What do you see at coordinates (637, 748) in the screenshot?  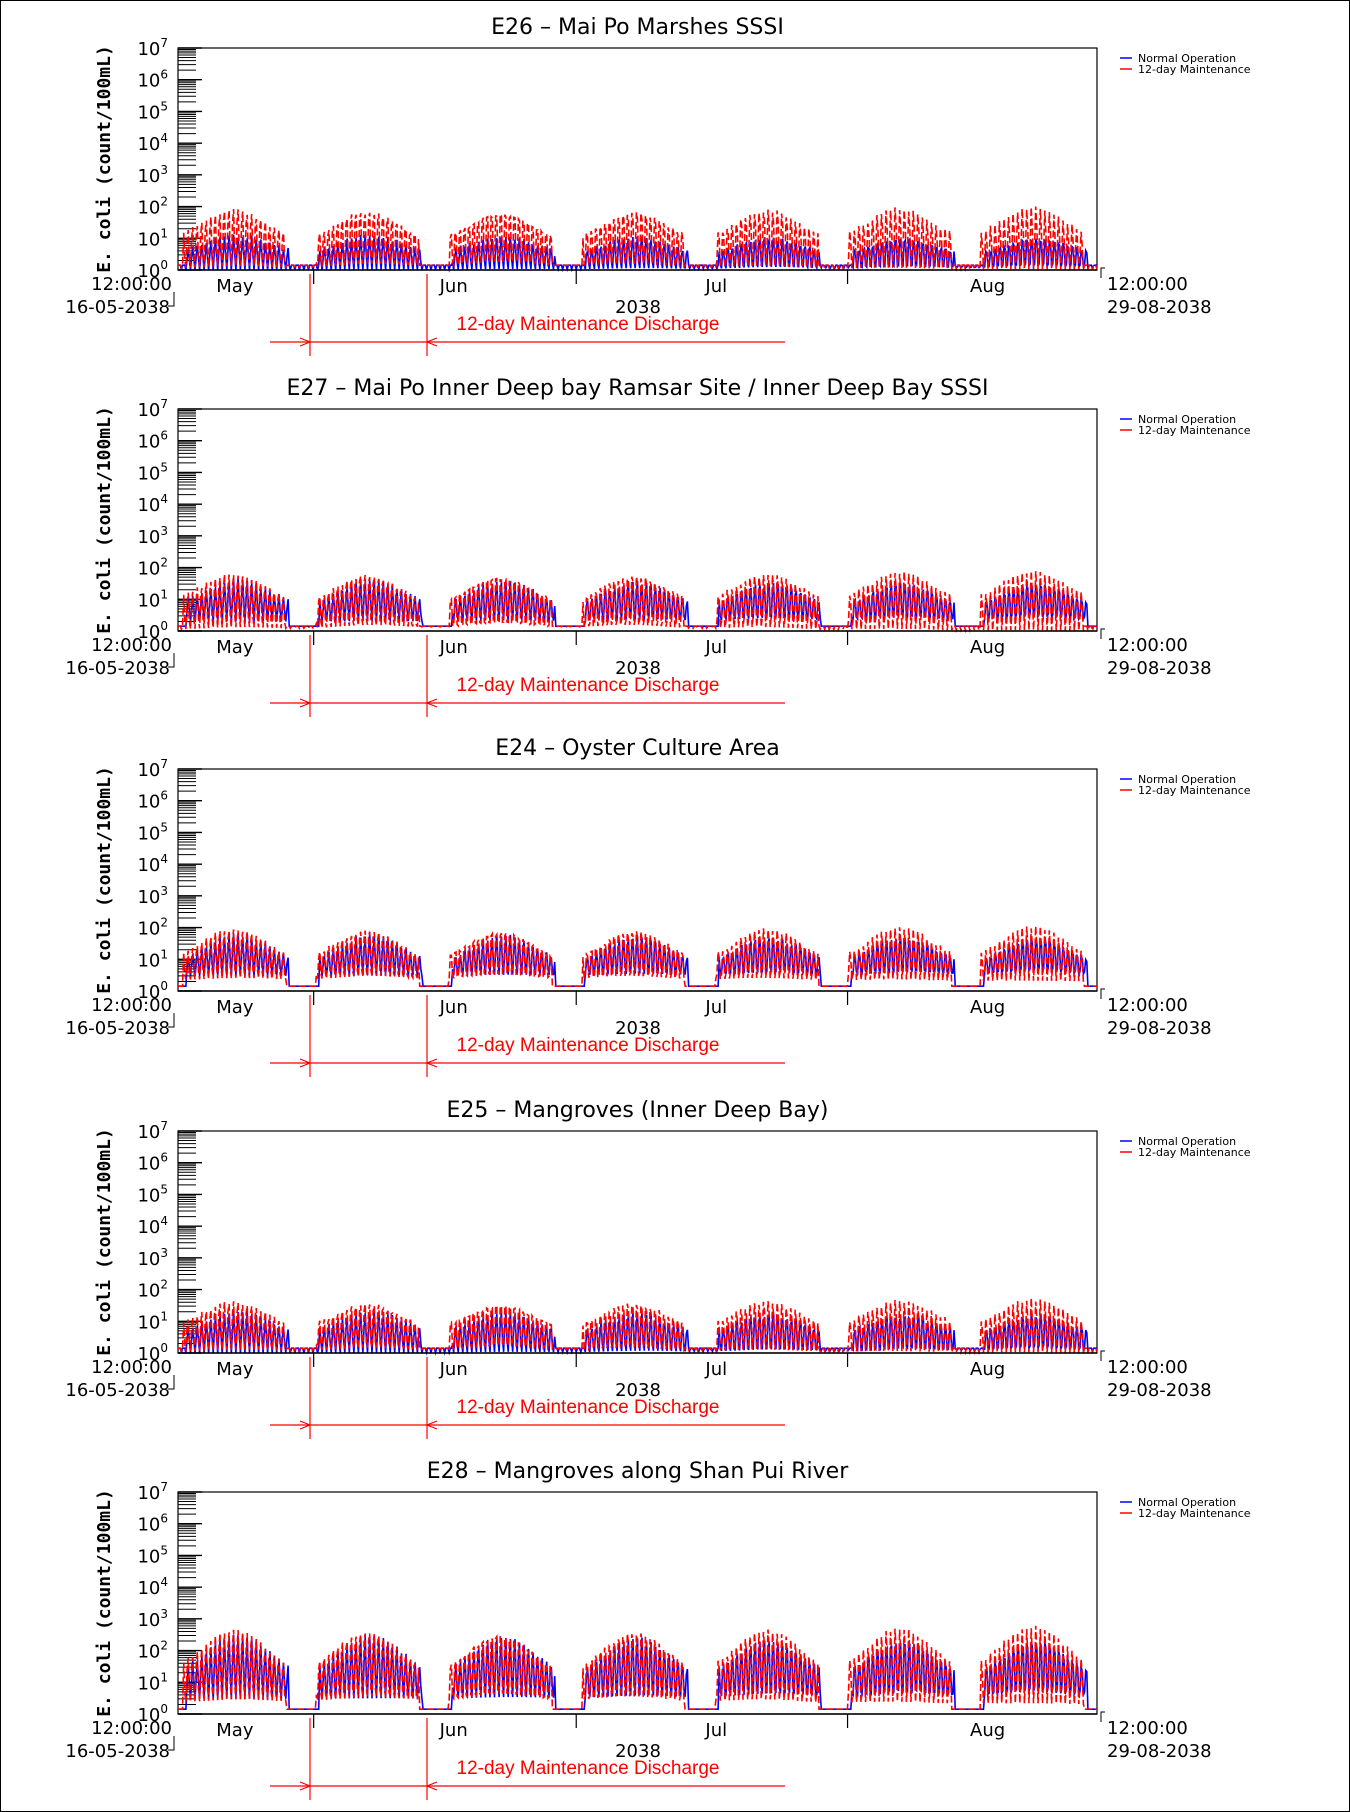 I see `panel-title: E24 – Oyster Culture Area` at bounding box center [637, 748].